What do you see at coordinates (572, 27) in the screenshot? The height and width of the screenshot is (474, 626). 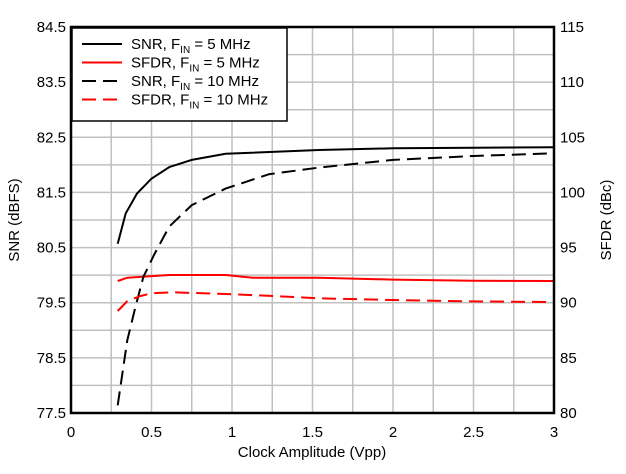 I see `y2-tick-label: 115` at bounding box center [572, 27].